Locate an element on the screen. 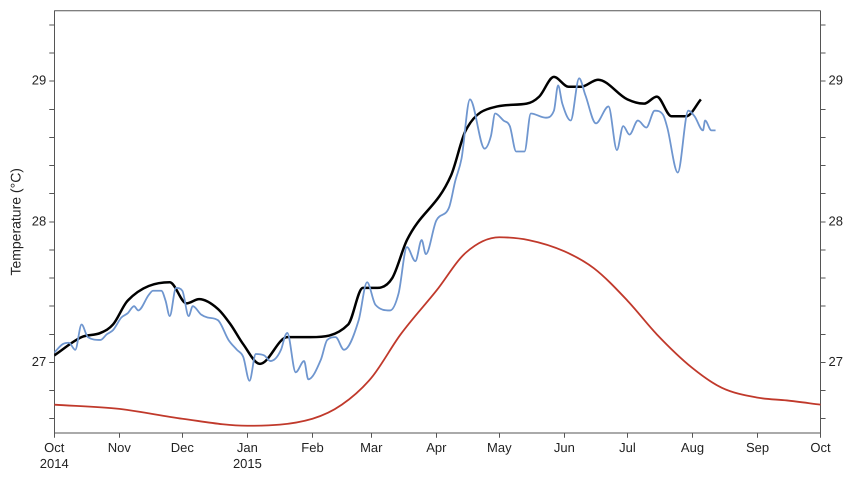 This screenshot has height=477, width=852. y2-tick-label: 27 is located at coordinates (836, 362).